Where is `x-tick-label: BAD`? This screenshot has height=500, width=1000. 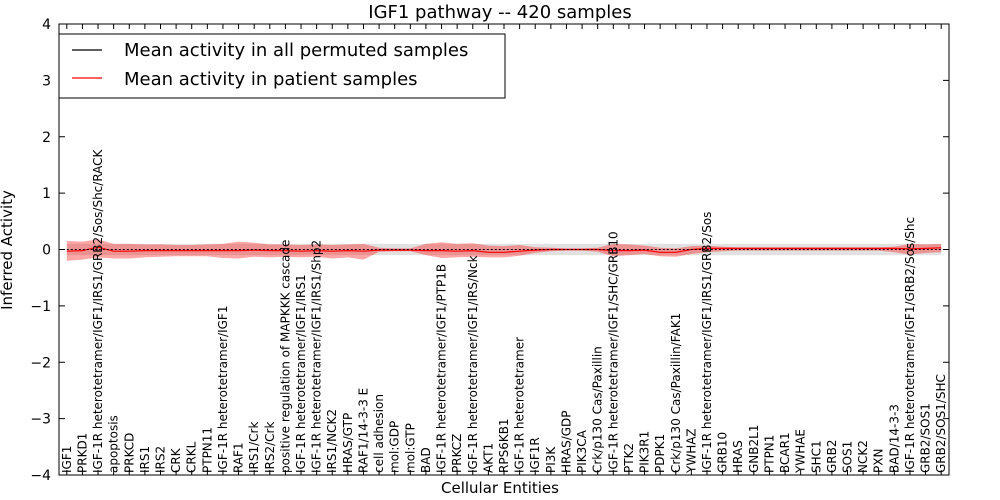
x-tick-label: BAD is located at coordinates (426, 460).